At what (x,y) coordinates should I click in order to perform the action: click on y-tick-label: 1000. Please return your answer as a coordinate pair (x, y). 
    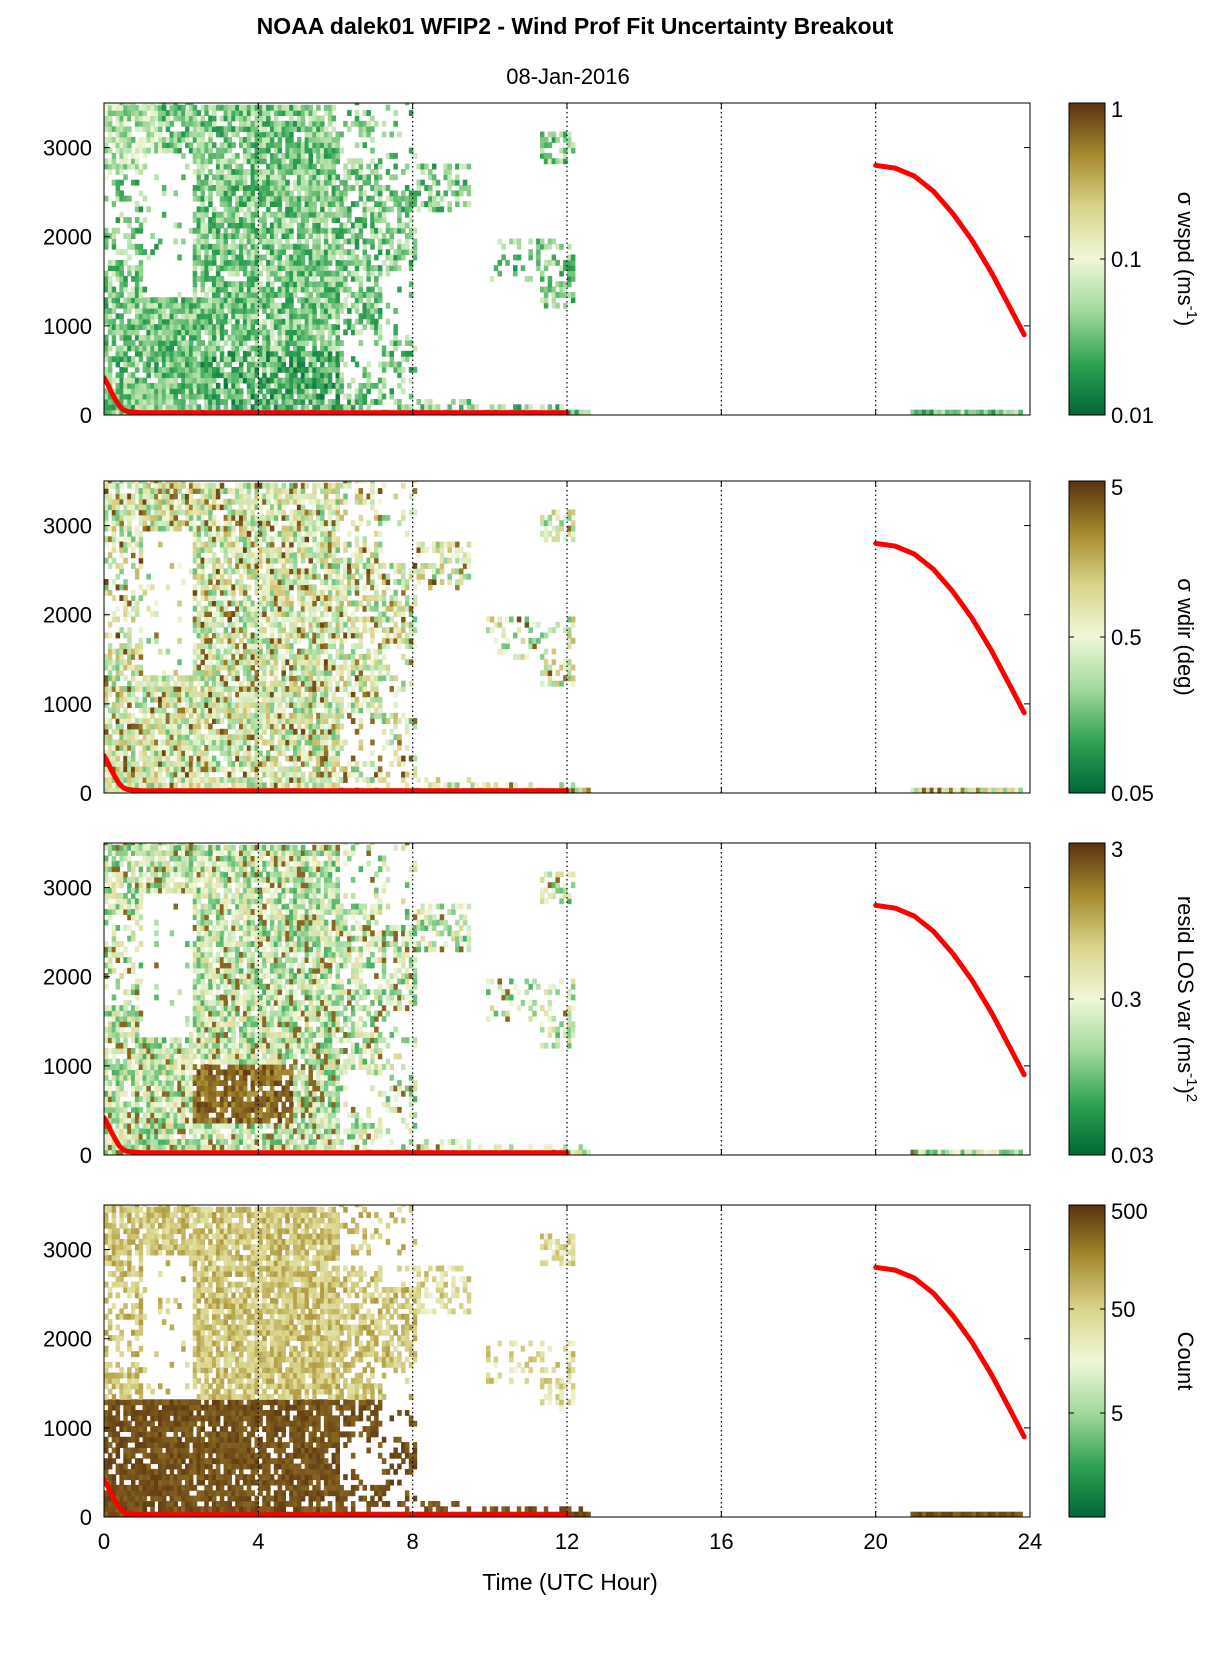
    Looking at the image, I should click on (67, 326).